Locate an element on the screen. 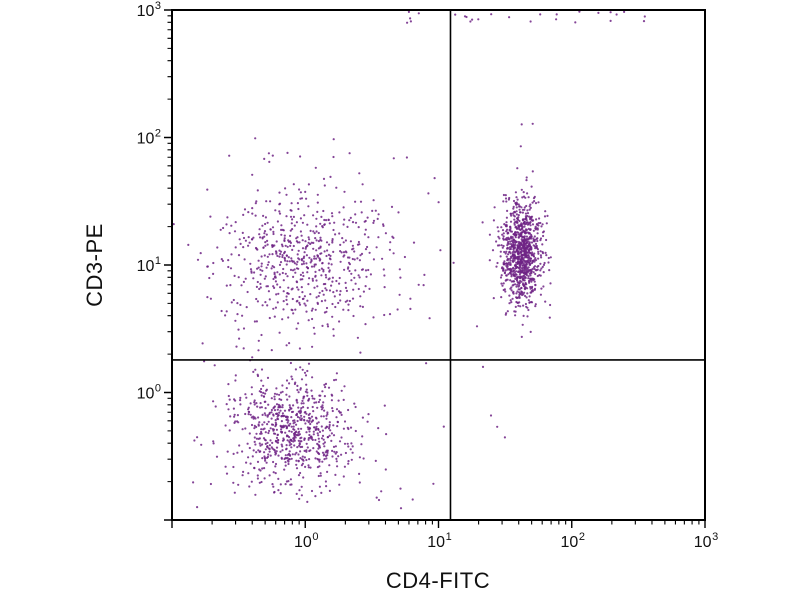  x-tick-label: 10⁰ is located at coordinates (306, 541).